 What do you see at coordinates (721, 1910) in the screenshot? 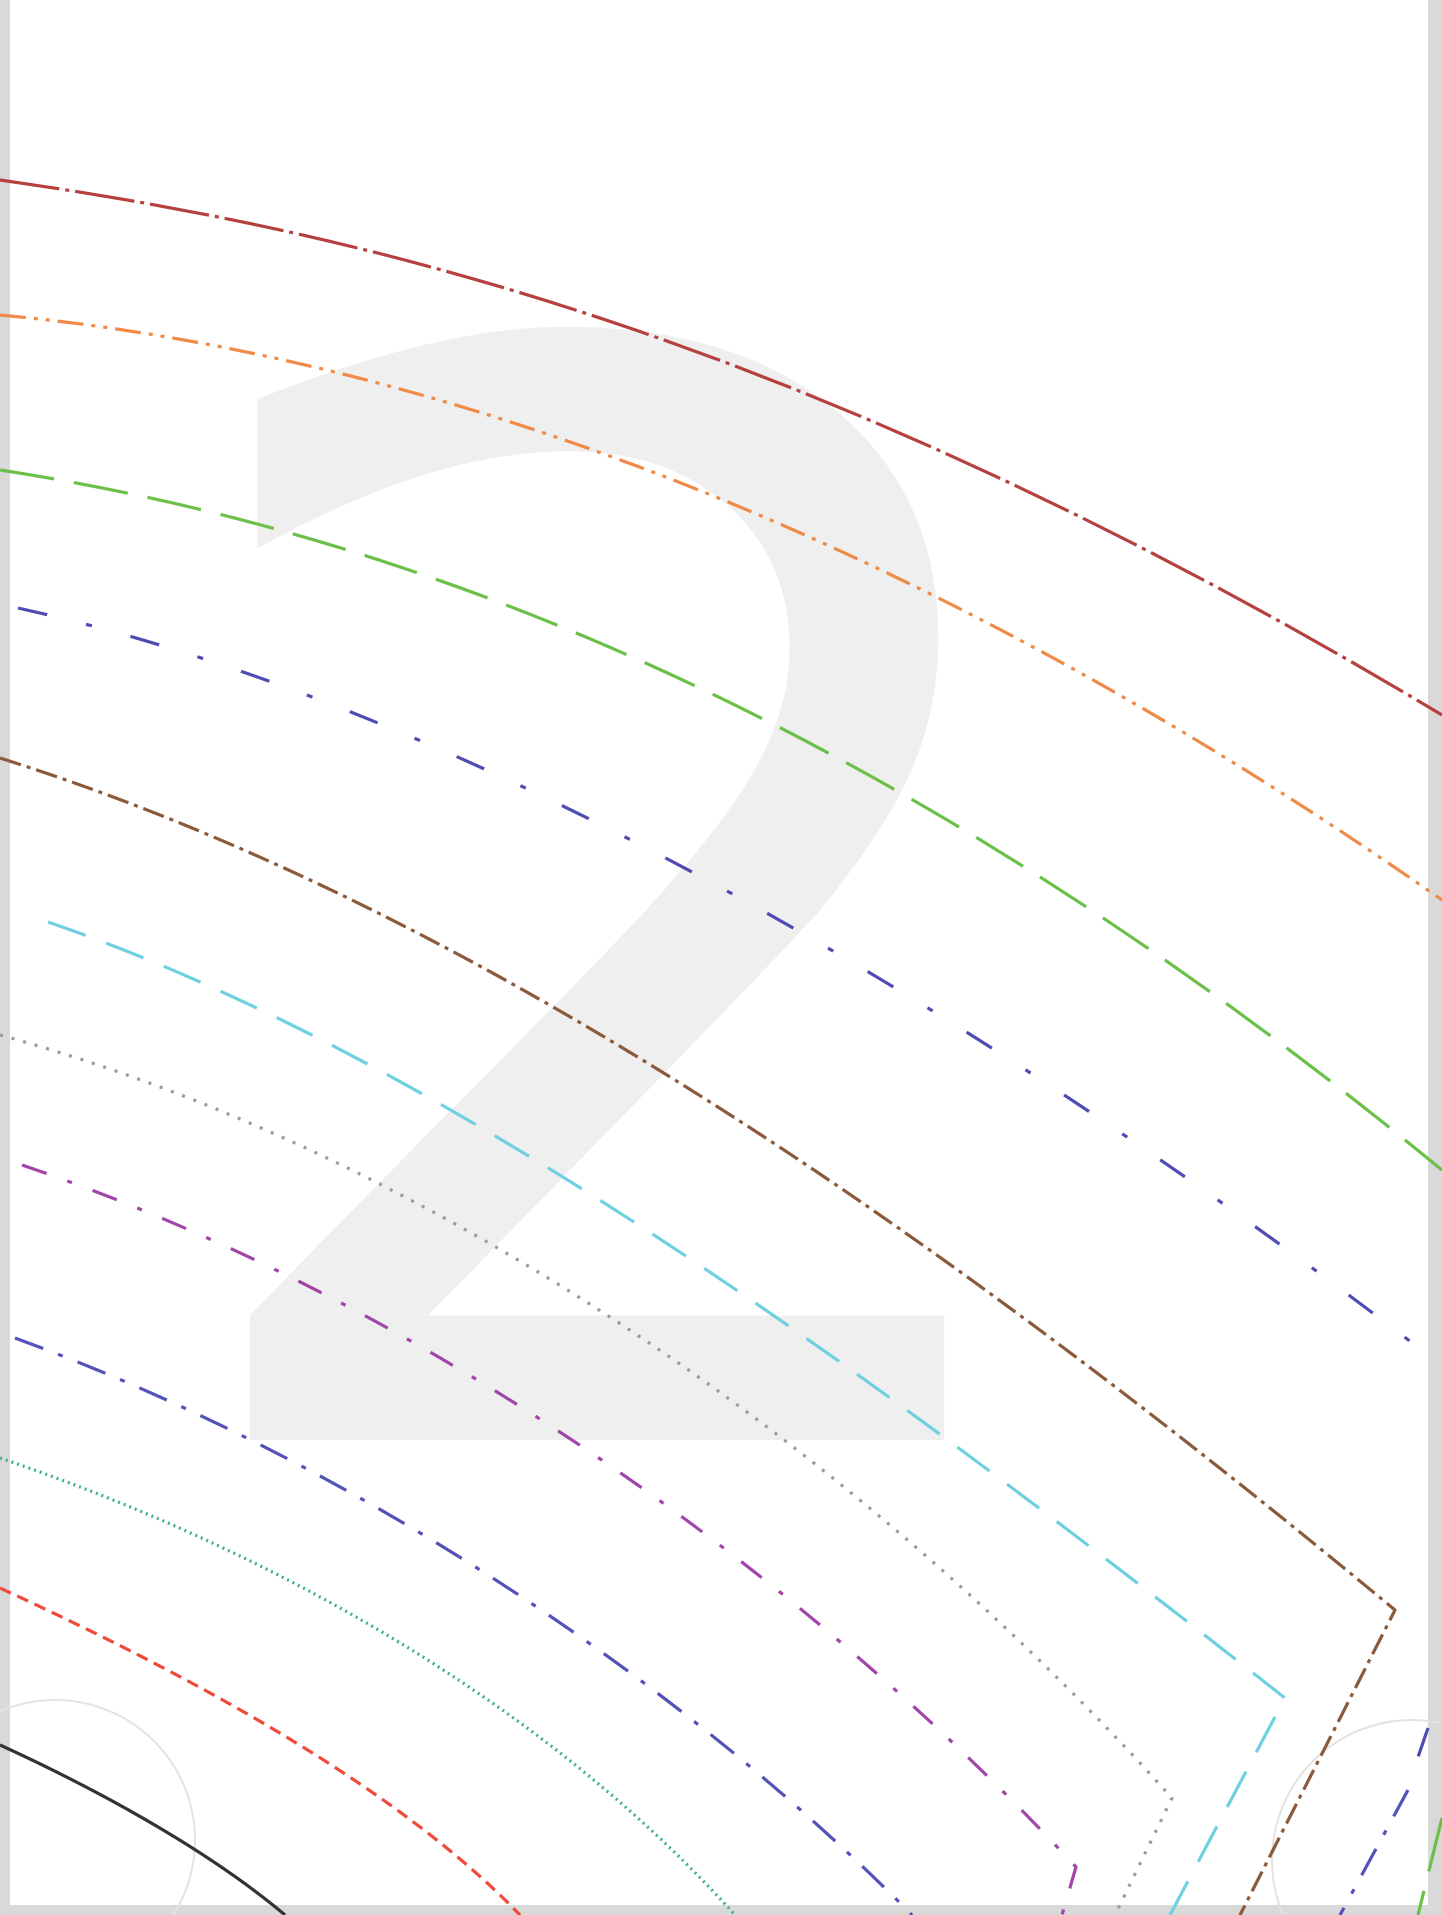
I see `frame-bottom-border` at bounding box center [721, 1910].